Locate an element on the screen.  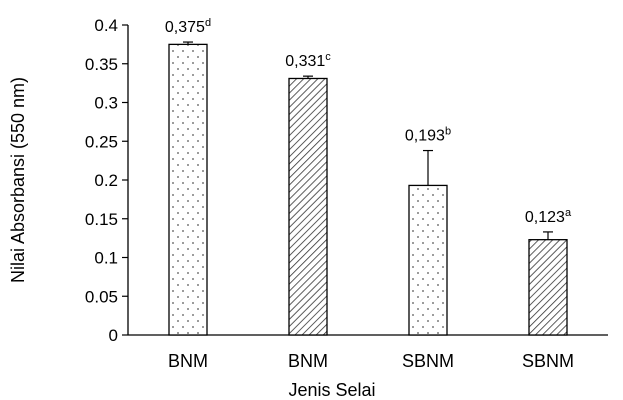
y-tick-label-5: 0.25 is located at coordinates (101, 141).